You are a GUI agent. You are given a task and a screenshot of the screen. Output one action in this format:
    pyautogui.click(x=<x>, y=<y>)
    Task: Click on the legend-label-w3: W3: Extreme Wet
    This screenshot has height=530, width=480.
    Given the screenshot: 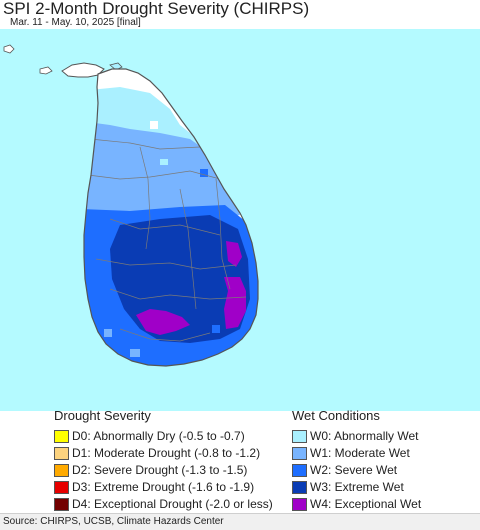 What is the action you would take?
    pyautogui.click(x=357, y=487)
    